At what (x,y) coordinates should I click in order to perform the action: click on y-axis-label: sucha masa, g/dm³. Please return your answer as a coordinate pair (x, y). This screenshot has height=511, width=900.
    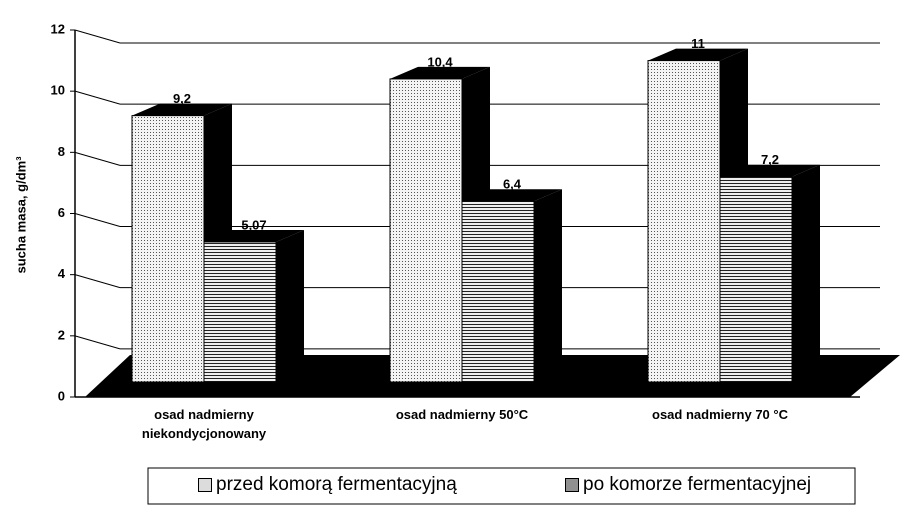
    Looking at the image, I should click on (20, 215).